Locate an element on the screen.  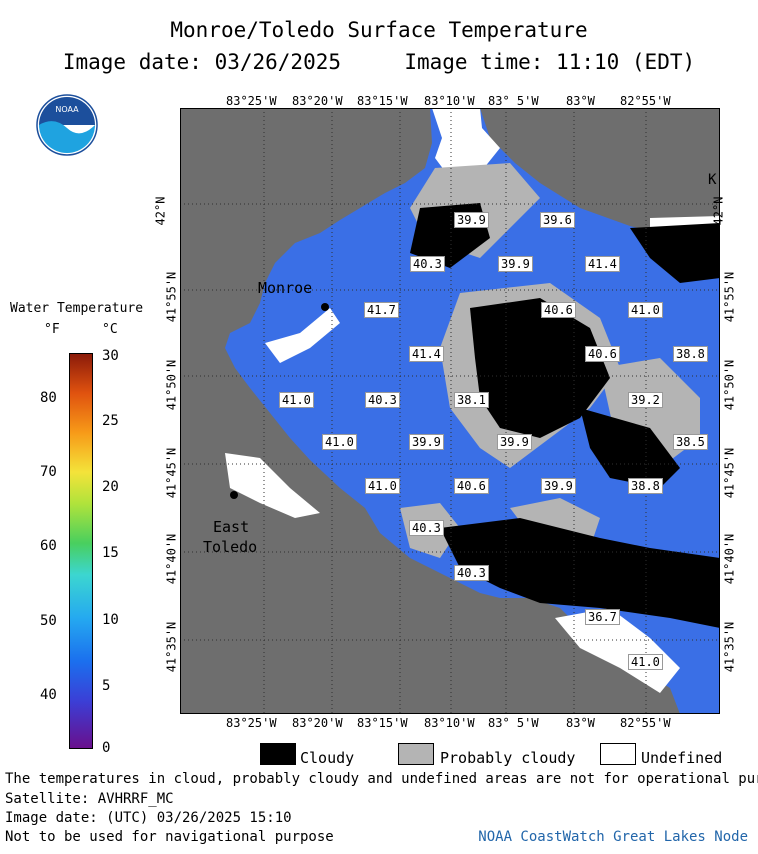
longitude-label-bottom: 83° 5'W is located at coordinates (513, 723).